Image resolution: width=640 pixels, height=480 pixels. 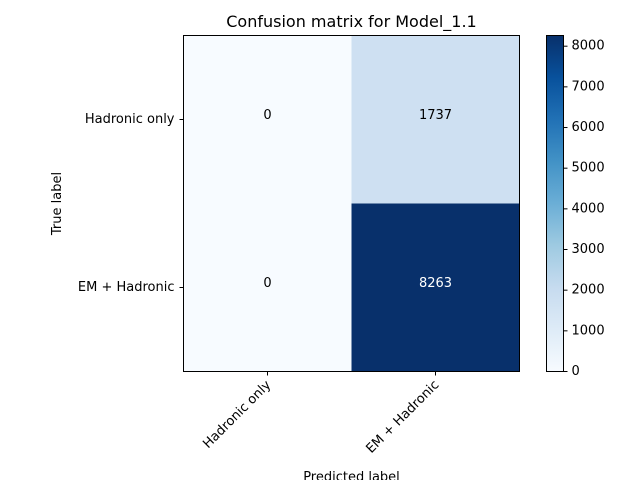 I want to click on x-tick-label: EM + Hadronic, so click(x=402, y=417).